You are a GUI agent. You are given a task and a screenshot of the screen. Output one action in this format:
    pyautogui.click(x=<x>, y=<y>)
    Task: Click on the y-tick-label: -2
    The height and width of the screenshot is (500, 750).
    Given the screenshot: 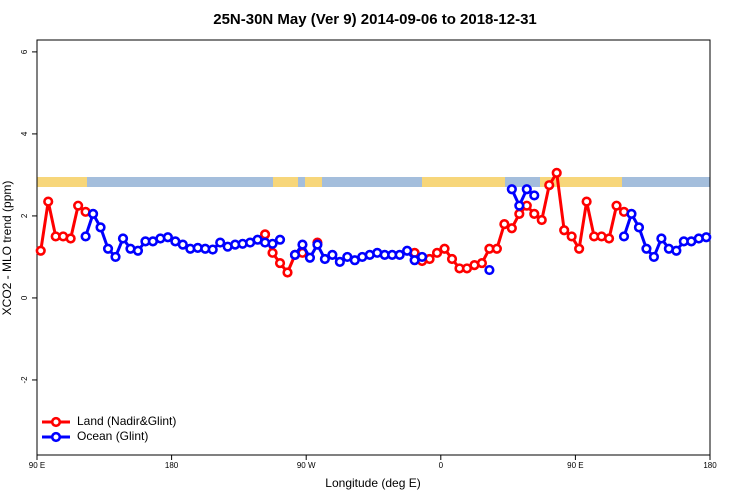 What is the action you would take?
    pyautogui.click(x=24, y=380)
    